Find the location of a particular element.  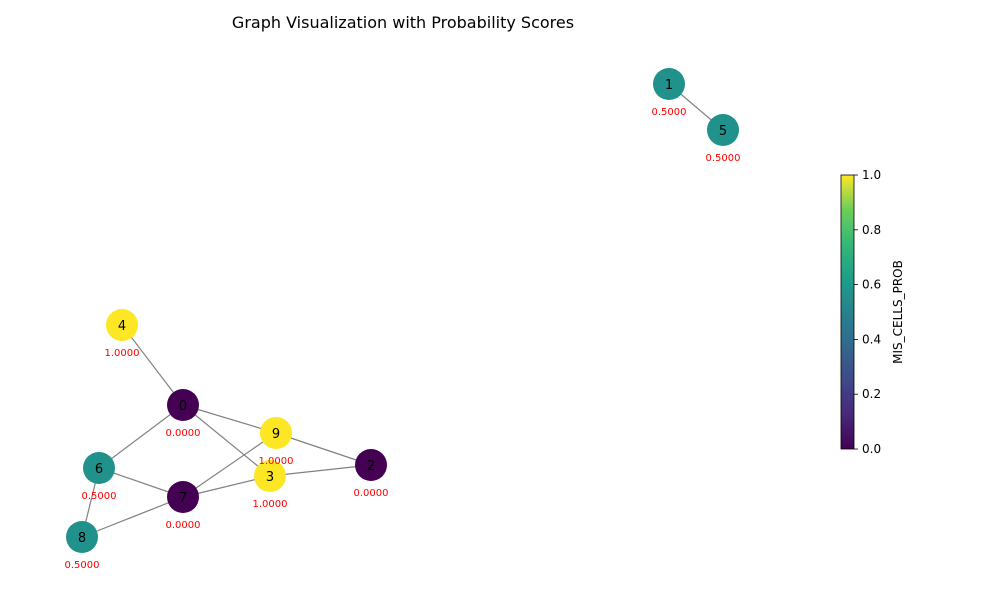

node-7: 7 0.0000 is located at coordinates (183, 506).